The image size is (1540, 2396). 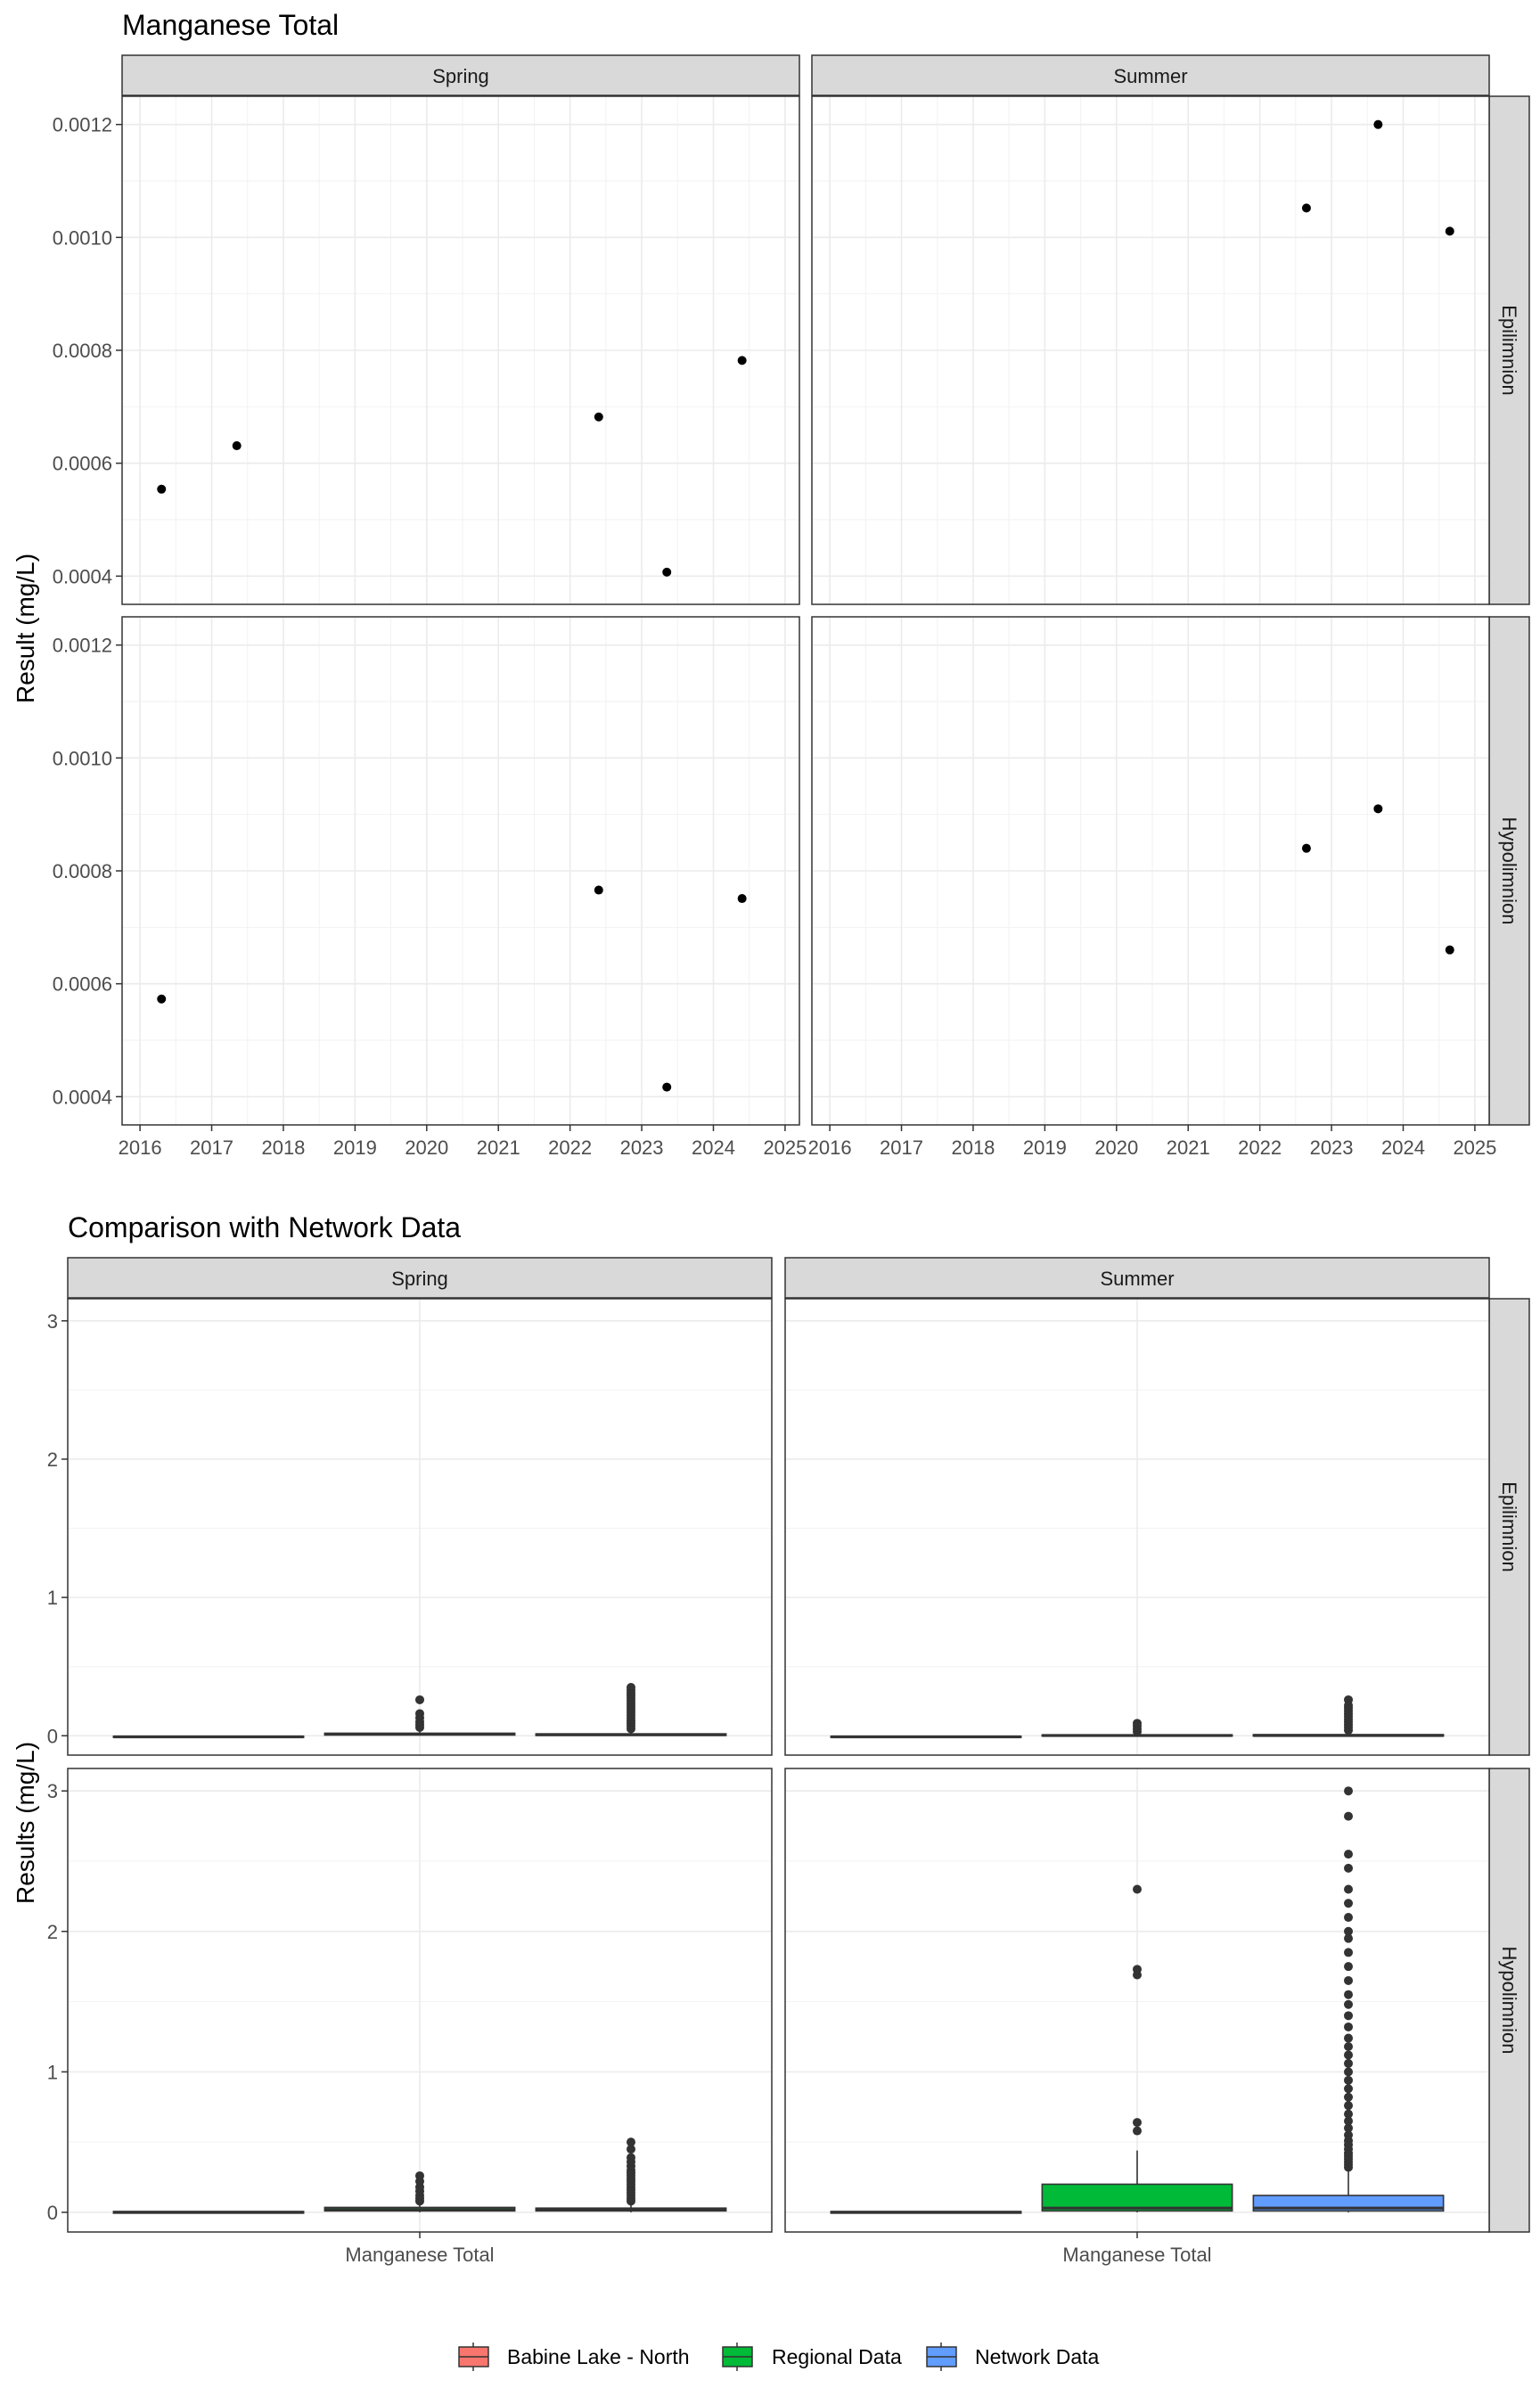 I want to click on scatter-panel-summer-epilimnion, so click(x=1150, y=350).